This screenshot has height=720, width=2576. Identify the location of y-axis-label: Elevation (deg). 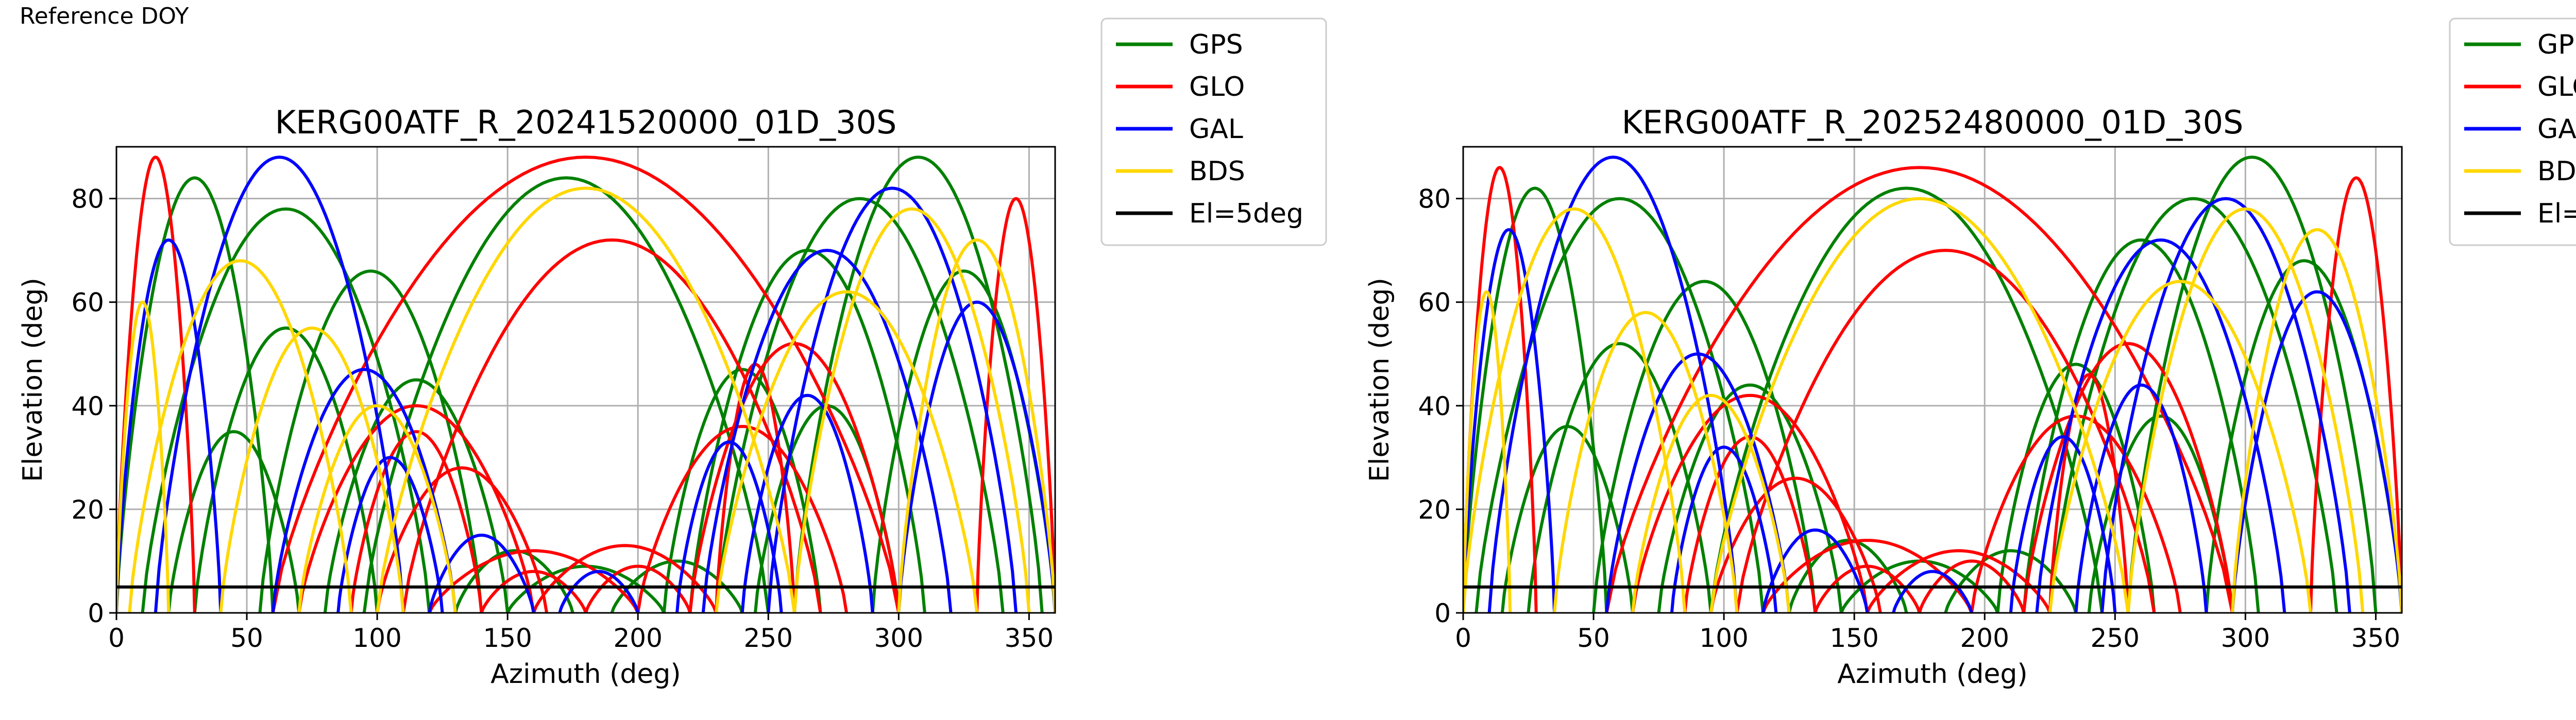
(1379, 380).